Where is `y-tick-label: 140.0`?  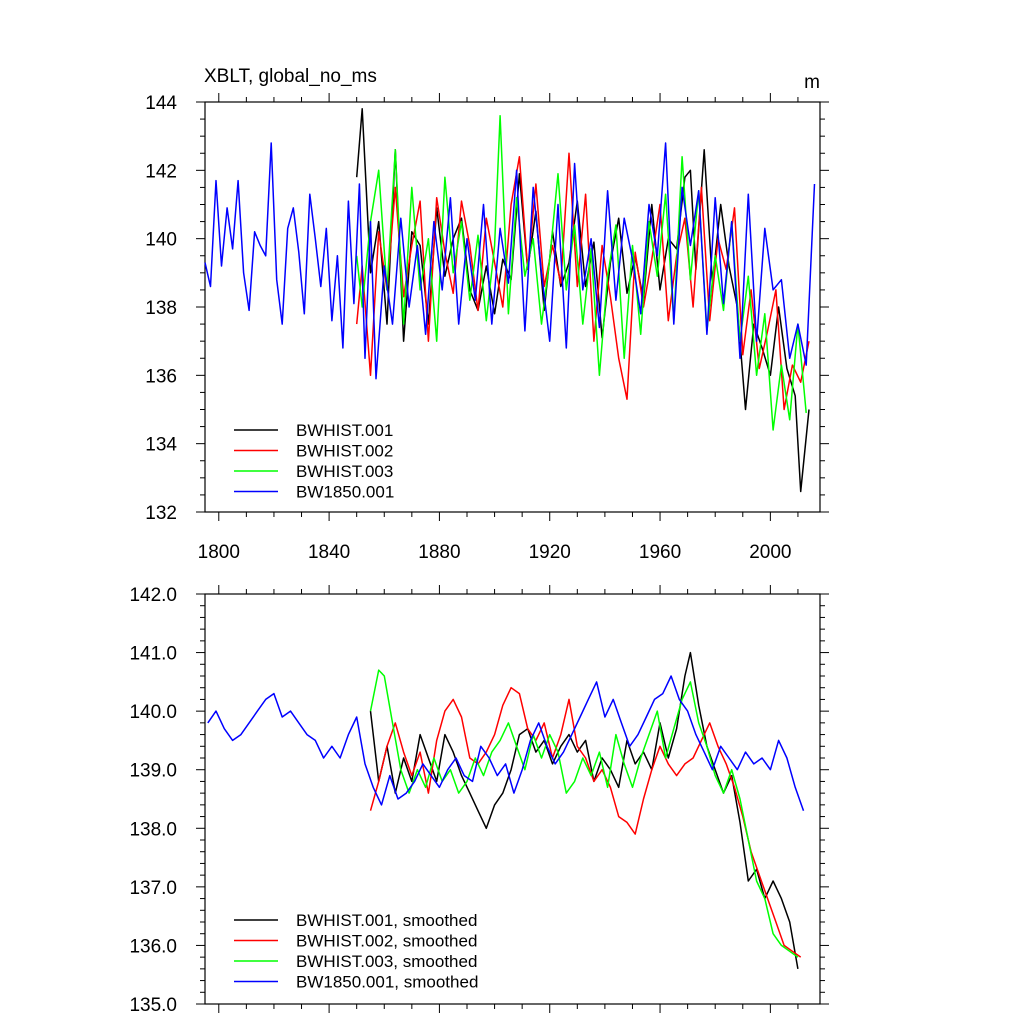 y-tick-label: 140.0 is located at coordinates (153, 712).